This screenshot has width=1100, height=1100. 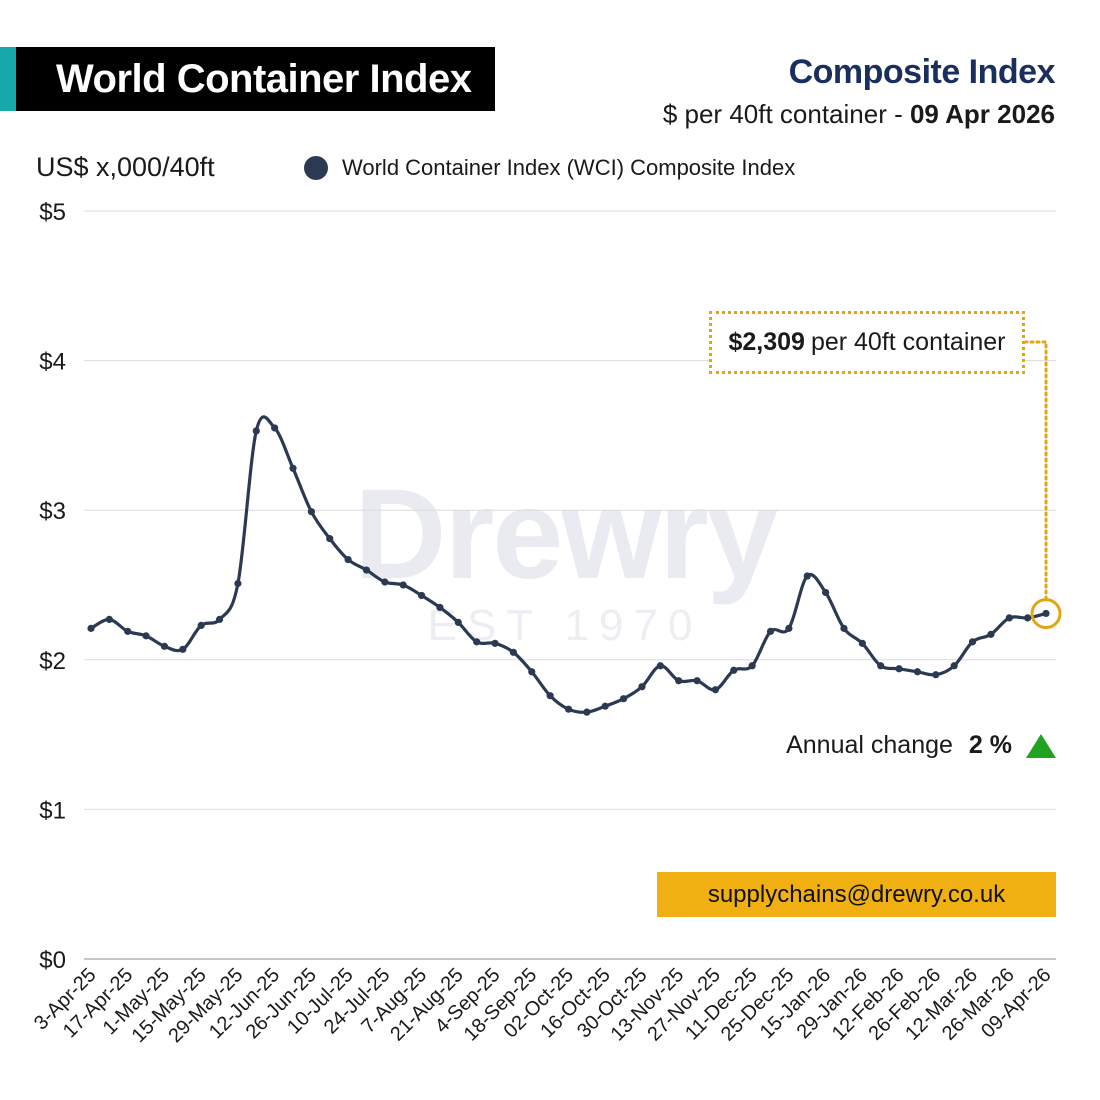 What do you see at coordinates (922, 72) in the screenshot?
I see `chart-subtitle: Composite Index` at bounding box center [922, 72].